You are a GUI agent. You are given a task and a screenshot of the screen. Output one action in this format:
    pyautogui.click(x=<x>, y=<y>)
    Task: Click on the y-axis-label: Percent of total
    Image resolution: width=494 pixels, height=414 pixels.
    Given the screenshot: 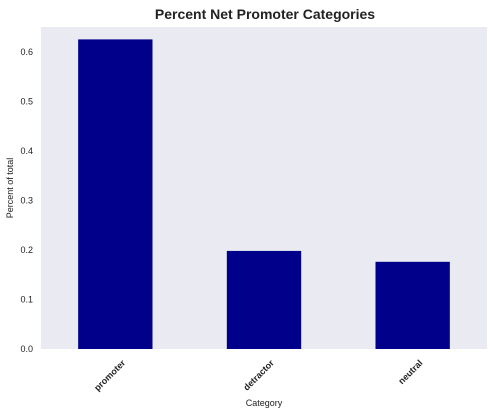 What is the action you would take?
    pyautogui.click(x=10, y=188)
    